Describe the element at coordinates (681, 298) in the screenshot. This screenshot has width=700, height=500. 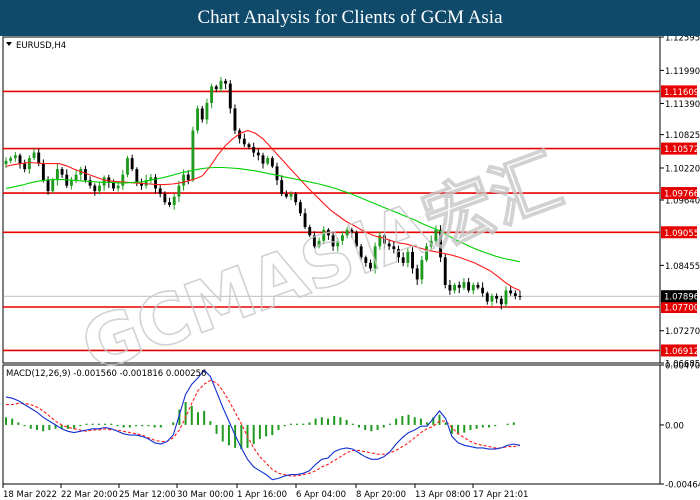
I see `current-price-label: 1.07896` at that location.